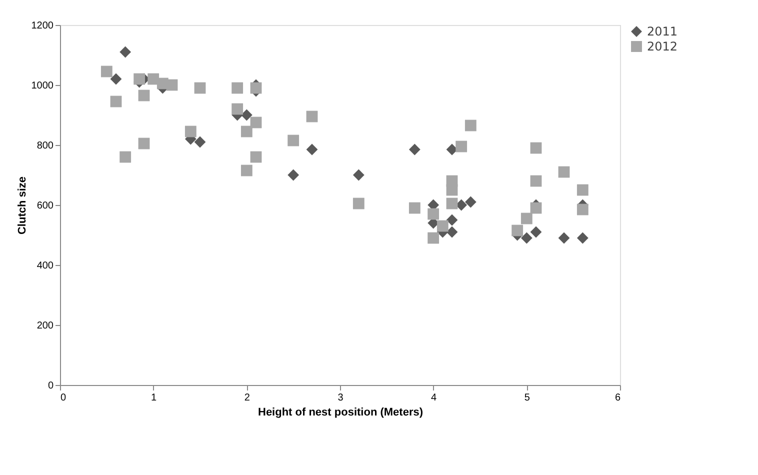 Image resolution: width=758 pixels, height=475 pixels. Describe the element at coordinates (45, 146) in the screenshot. I see `y-tick-label: 800` at that location.